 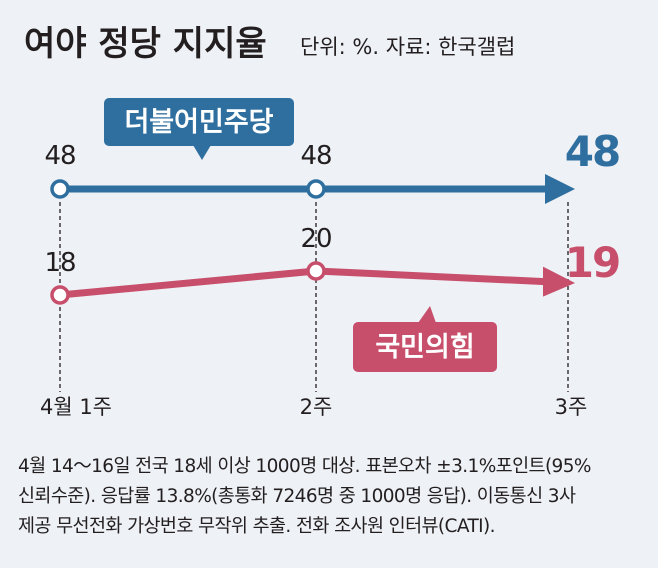 I want to click on series-line-ppp, so click(x=302, y=283).